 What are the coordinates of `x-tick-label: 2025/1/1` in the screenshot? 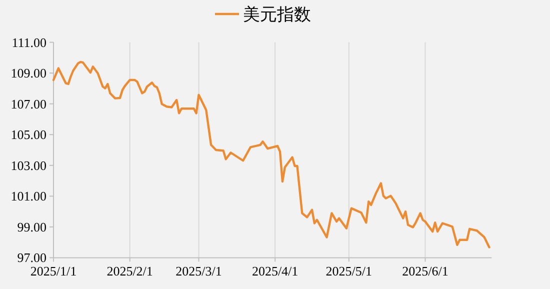 It's located at (53, 271).